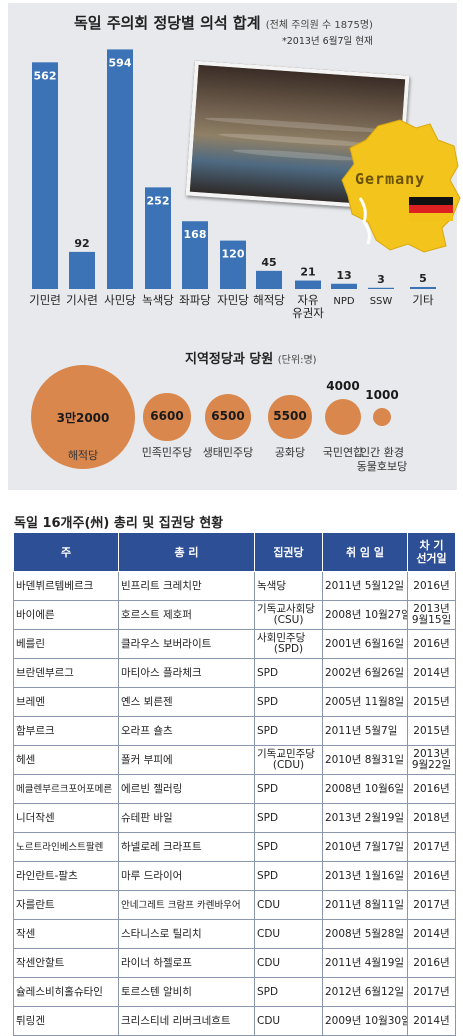  I want to click on table-cell: 마티아스 플라체크, so click(186, 673).